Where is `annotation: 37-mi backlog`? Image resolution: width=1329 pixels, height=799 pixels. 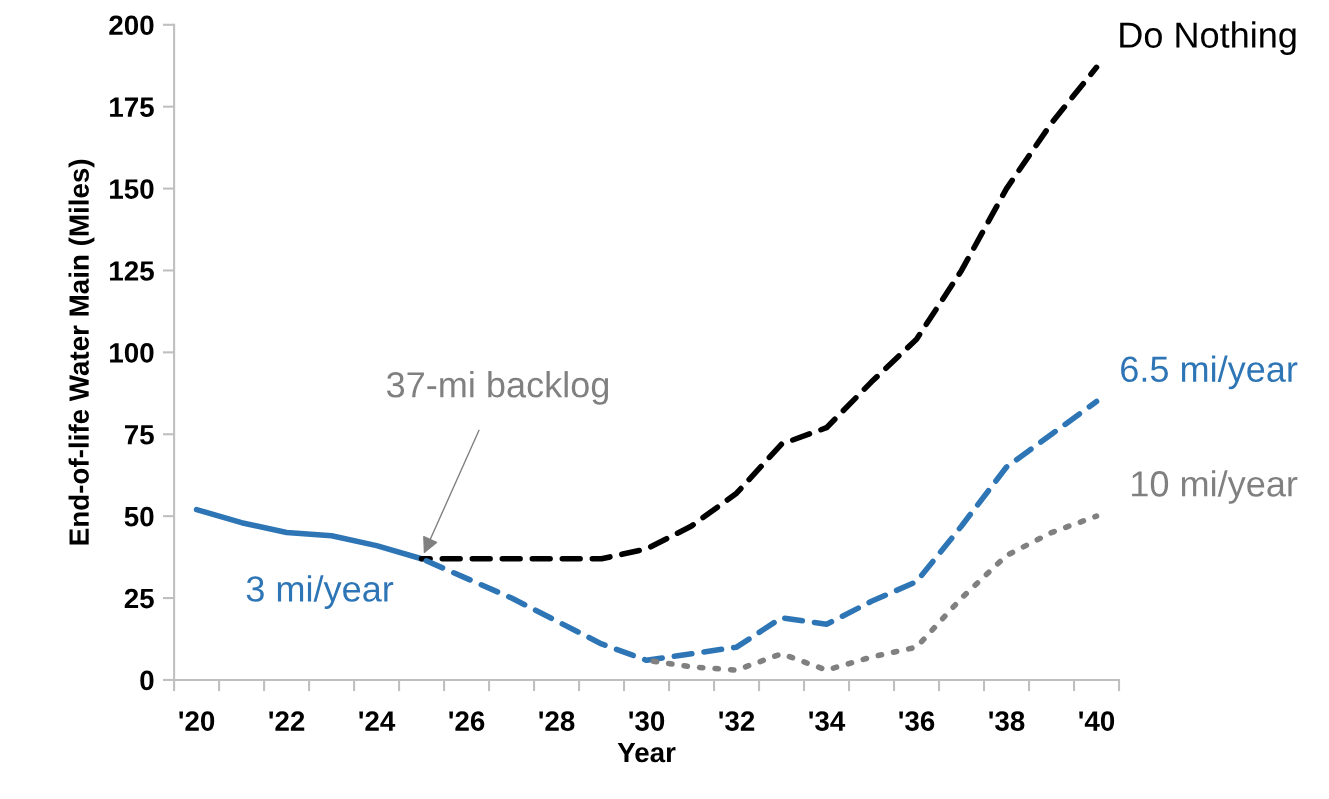
annotation: 37-mi backlog is located at coordinates (497, 388).